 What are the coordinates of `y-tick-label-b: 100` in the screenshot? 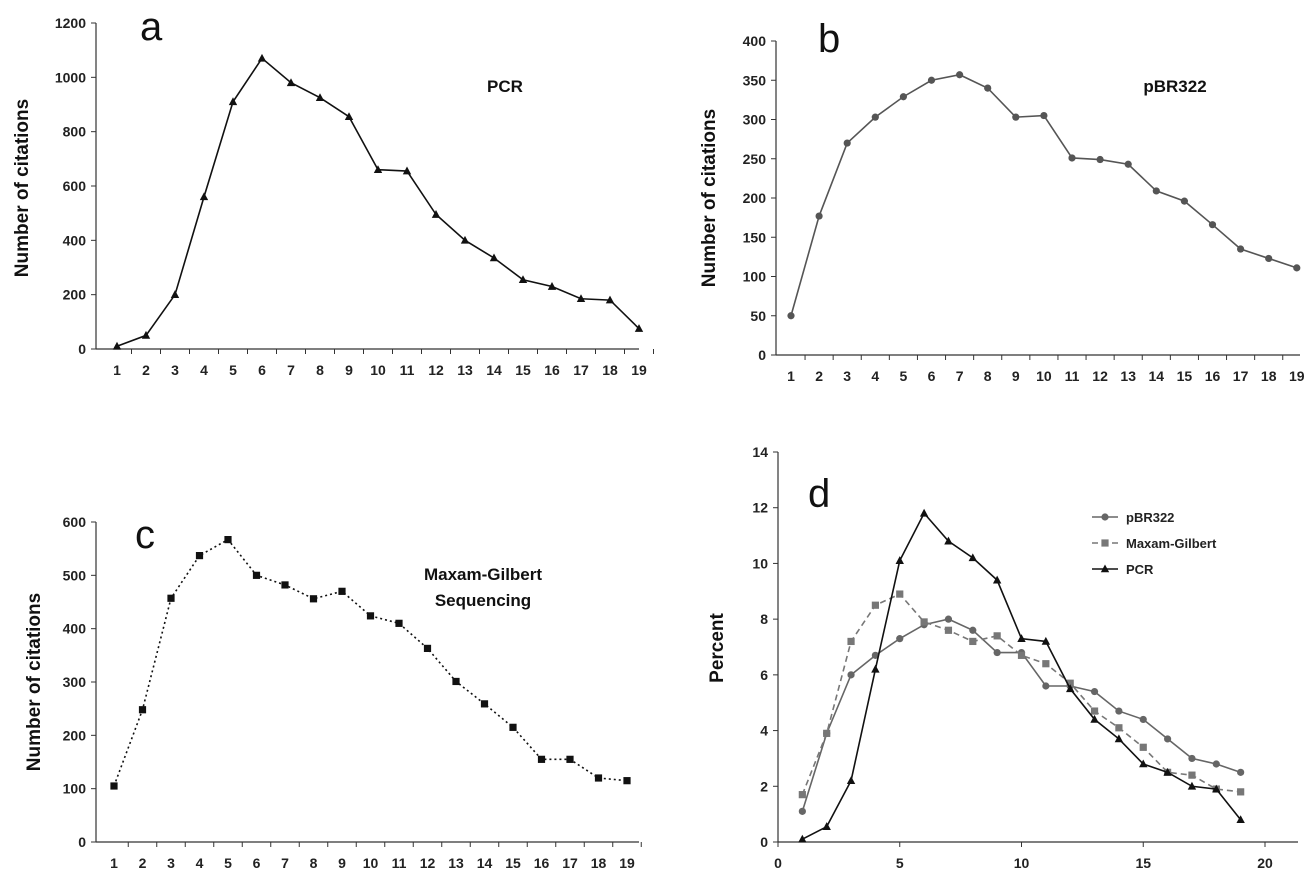 It's located at (755, 277).